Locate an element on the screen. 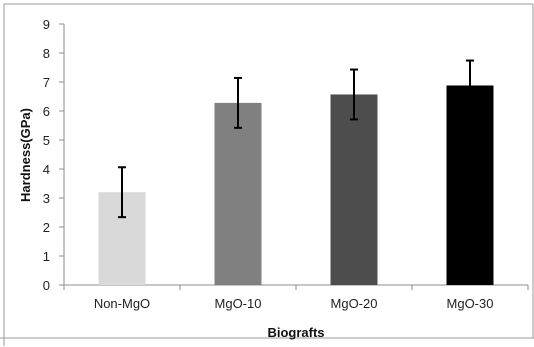  x-tick-label: Non-MgO is located at coordinates (122, 303).